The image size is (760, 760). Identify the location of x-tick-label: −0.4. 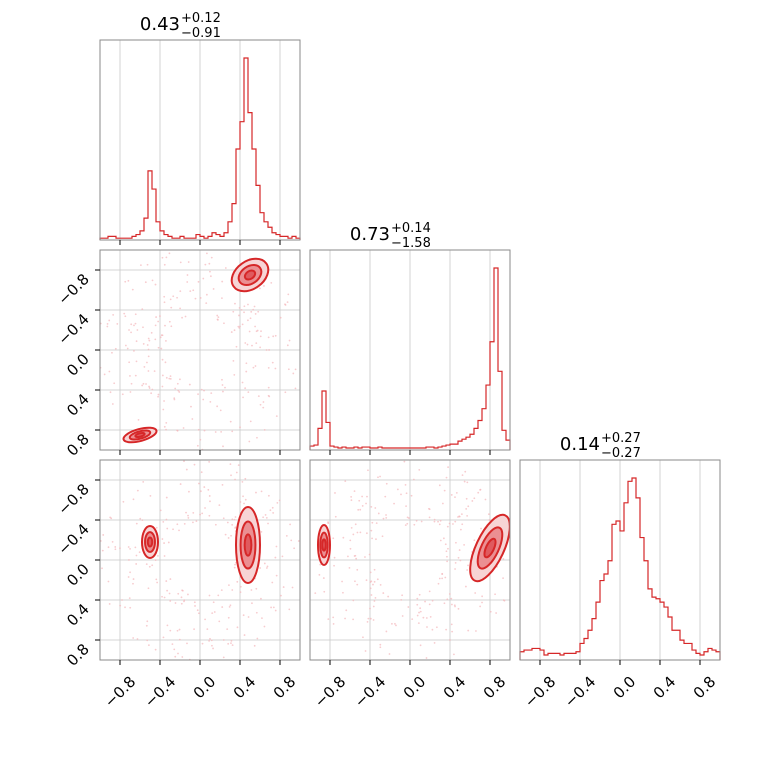
(160, 692).